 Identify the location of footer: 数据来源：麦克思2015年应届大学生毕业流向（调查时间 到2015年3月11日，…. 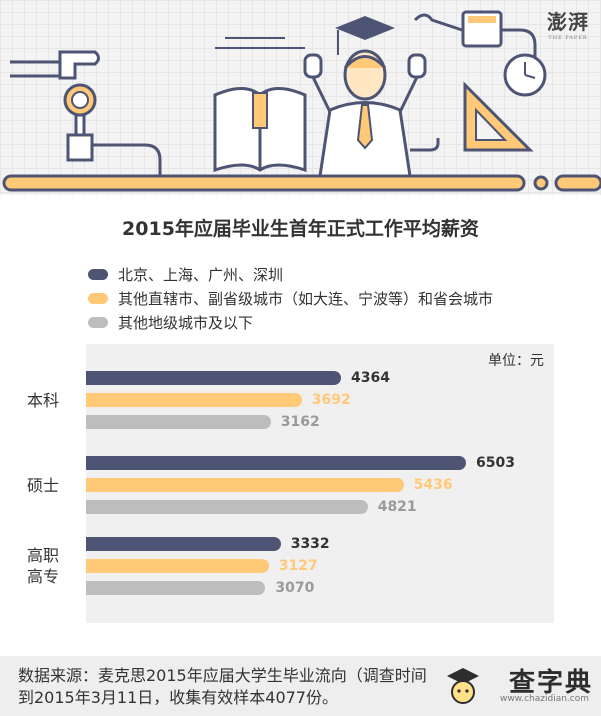
(300, 686).